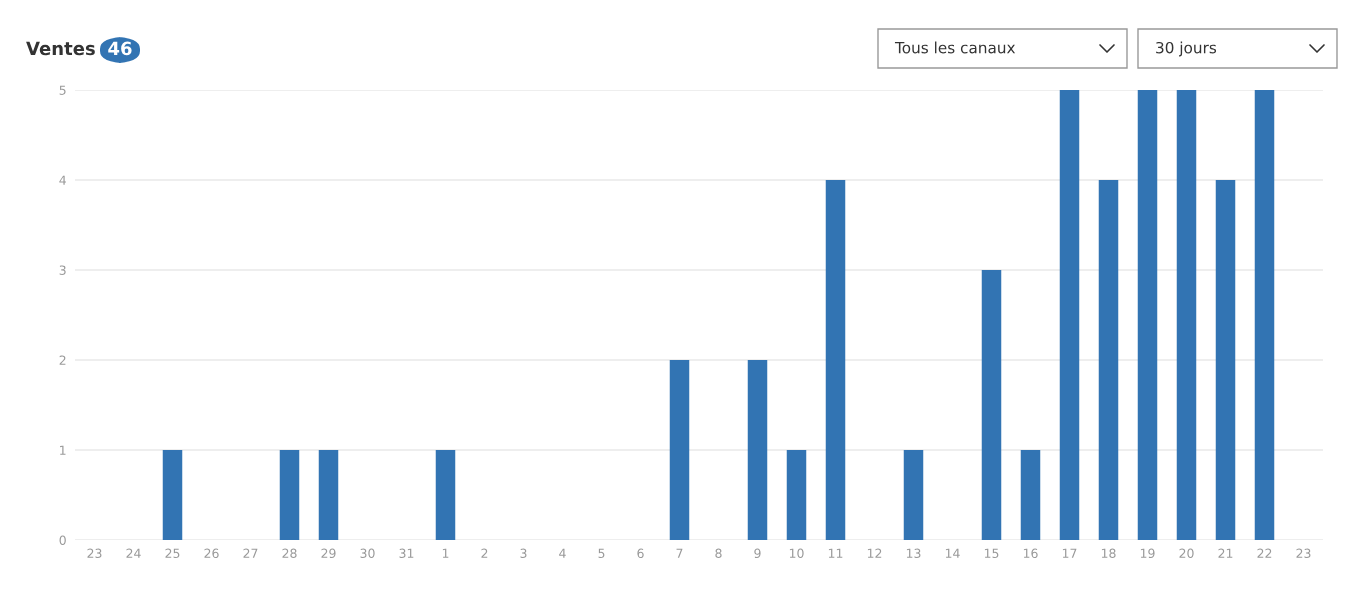  Describe the element at coordinates (367, 553) in the screenshot. I see `x-tick-label: 30` at that location.